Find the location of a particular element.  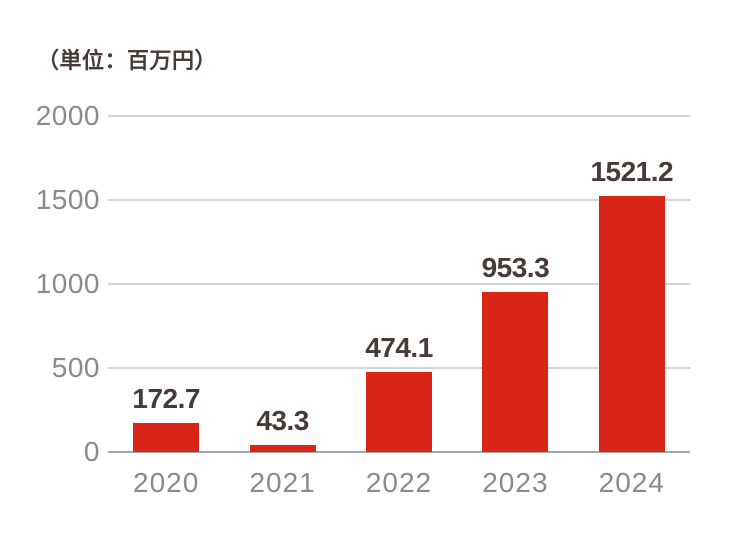

bar-value-label: 953.3 is located at coordinates (515, 267).